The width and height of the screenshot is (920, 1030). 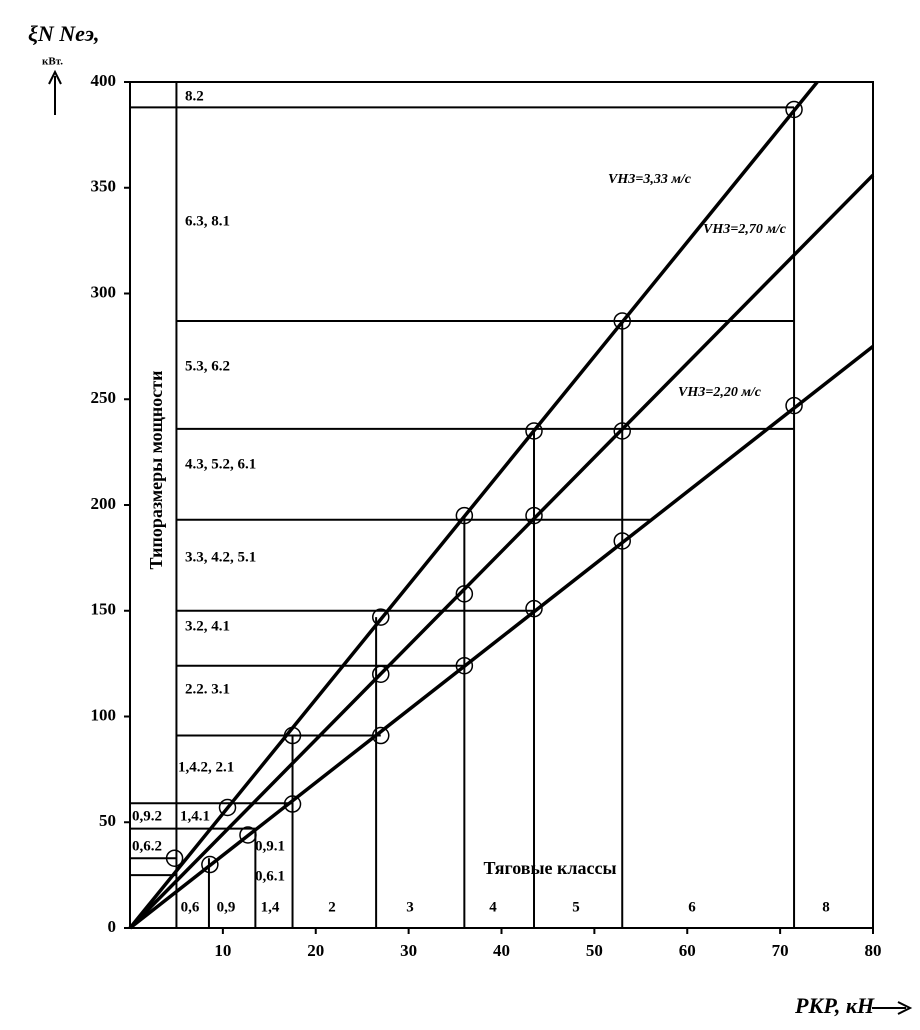 What do you see at coordinates (104, 80) in the screenshot?
I see `y-tick-label: 400` at bounding box center [104, 80].